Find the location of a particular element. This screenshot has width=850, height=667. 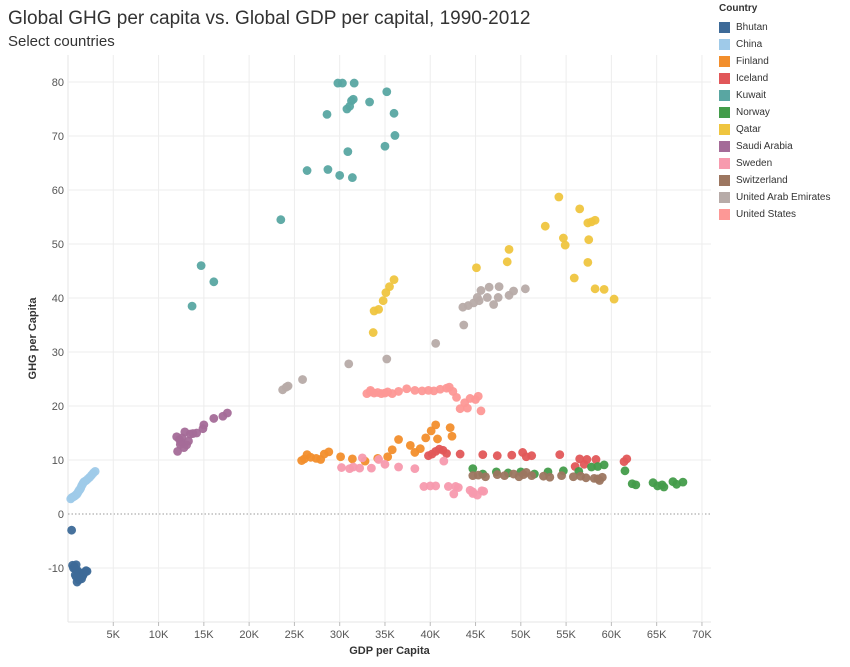

x-tick-label: 40K is located at coordinates (430, 635).